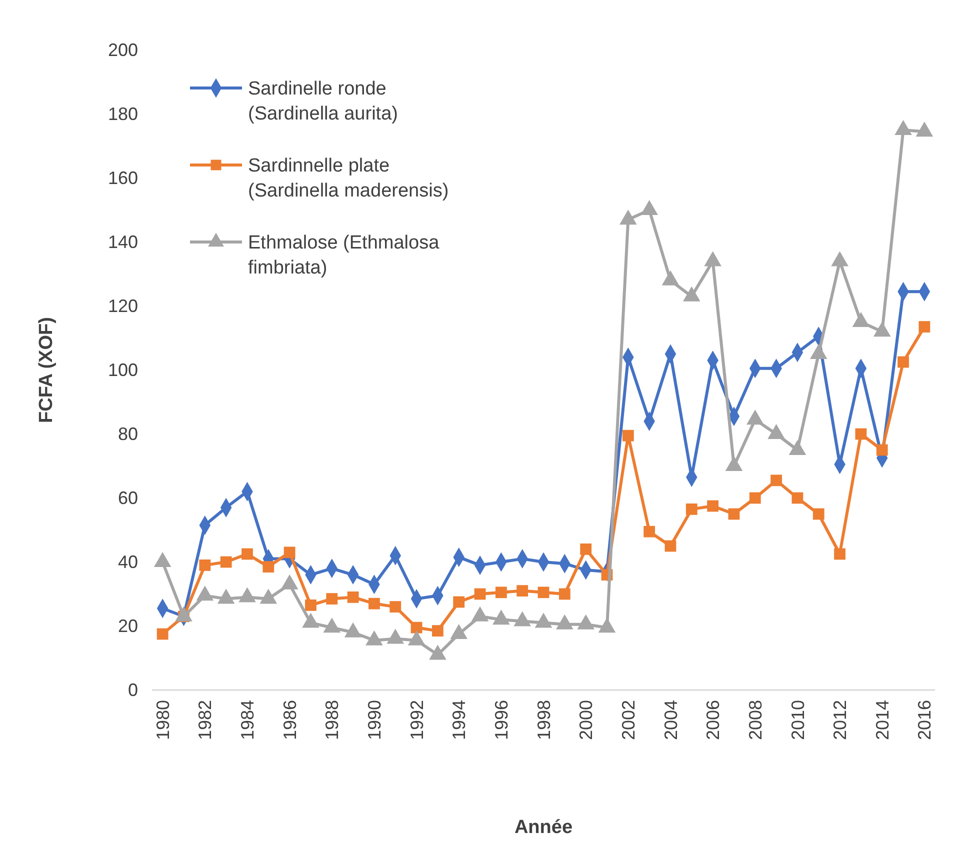 The image size is (955, 845). Describe the element at coordinates (128, 434) in the screenshot. I see `y-tick-label: 80` at that location.